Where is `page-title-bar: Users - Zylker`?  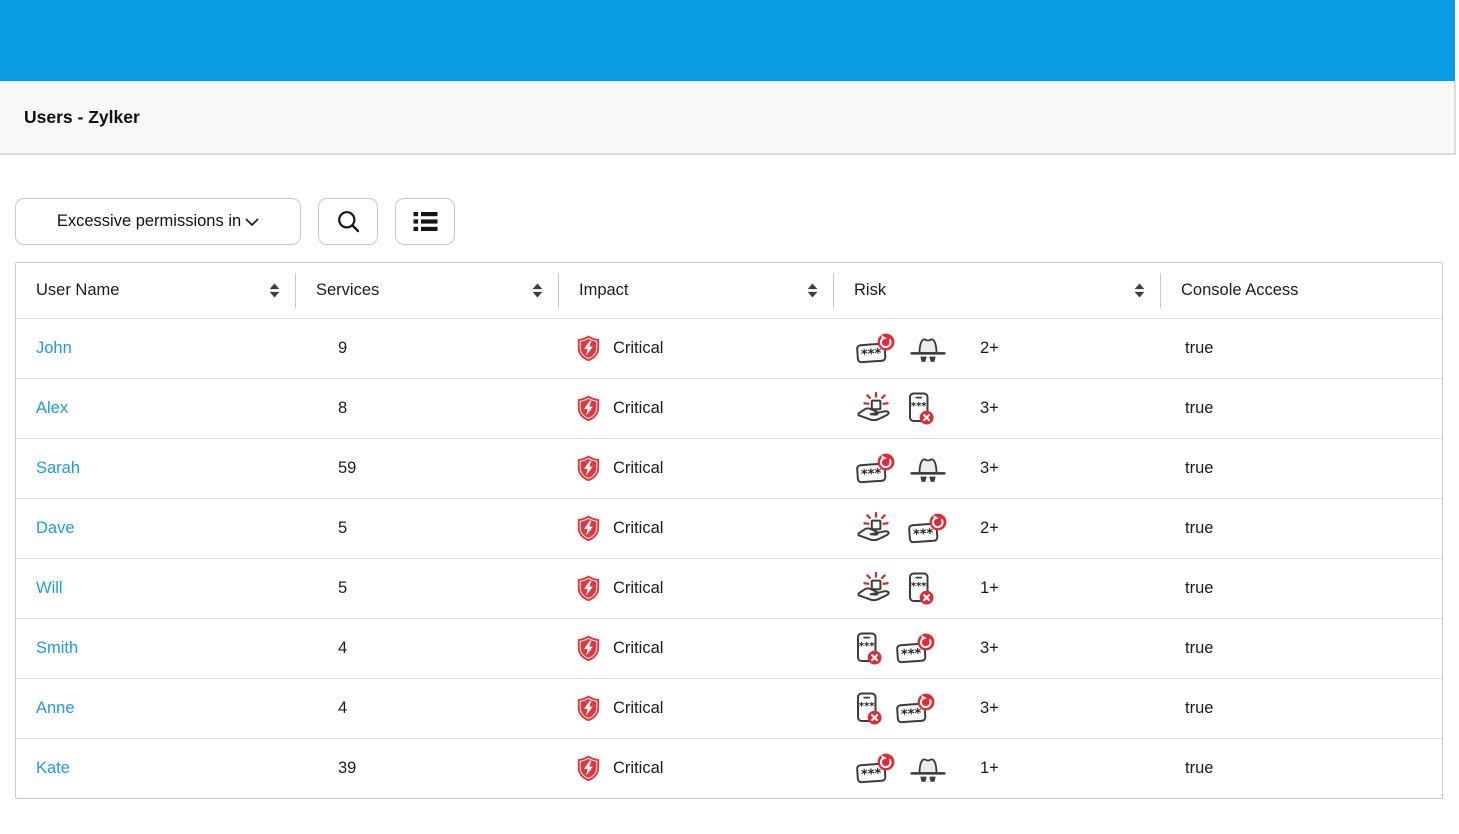 page-title-bar: Users - Zylker is located at coordinates (728, 118).